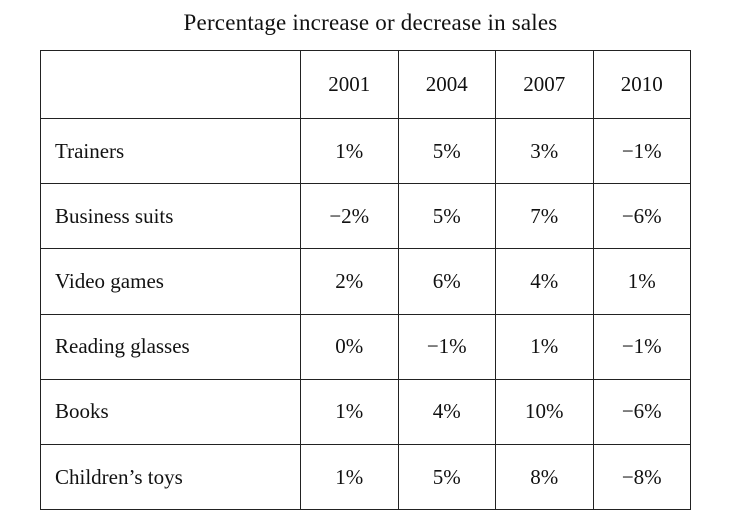  I want to click on header-row: 2001 2004 2007 2010, so click(365, 84).